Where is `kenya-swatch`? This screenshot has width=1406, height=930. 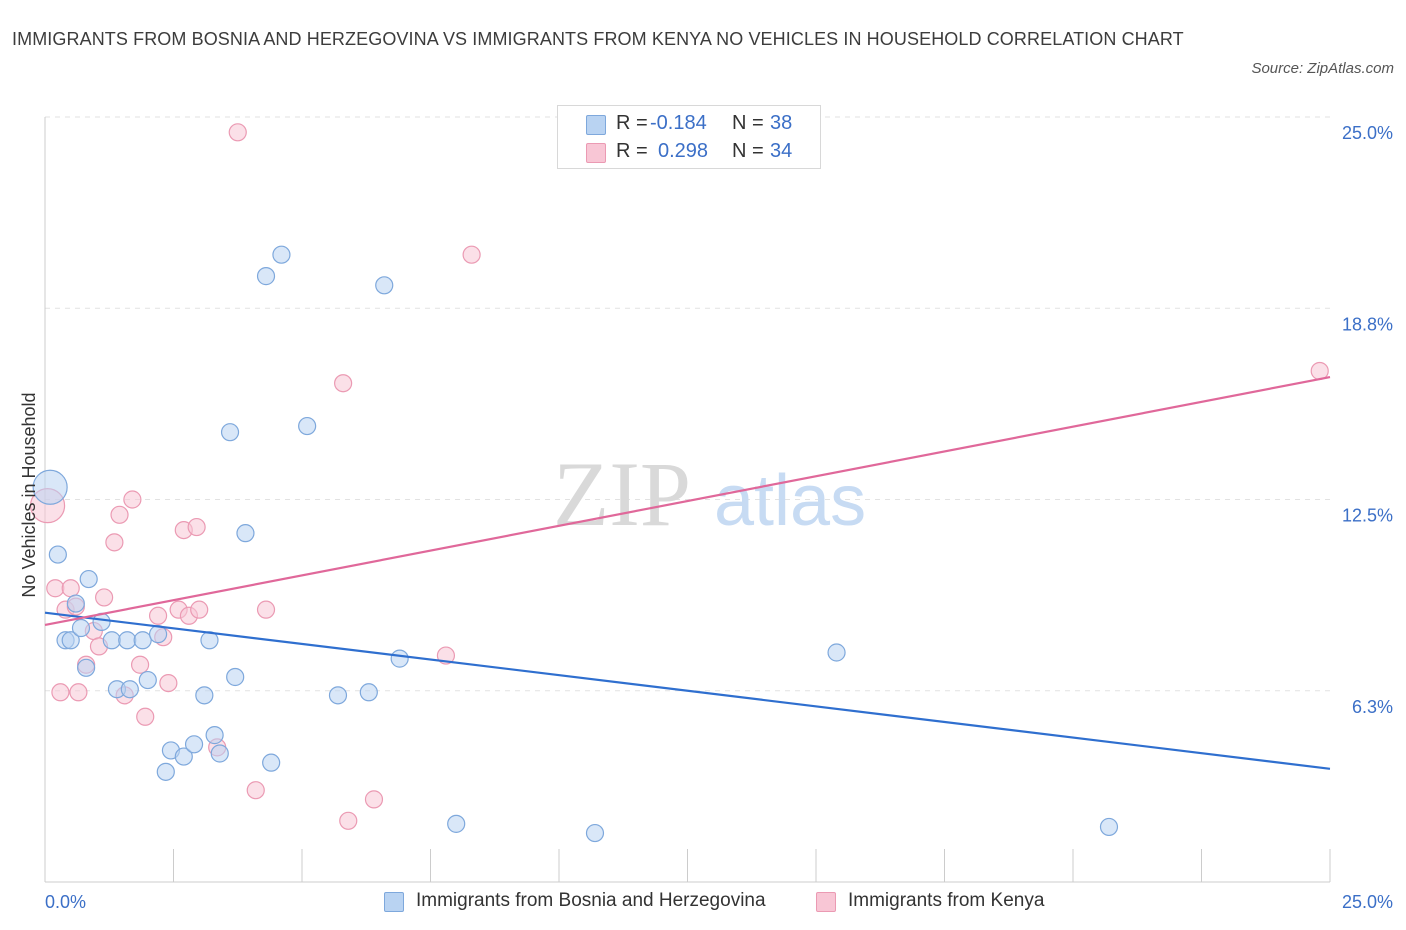
kenya-swatch is located at coordinates (596, 153).